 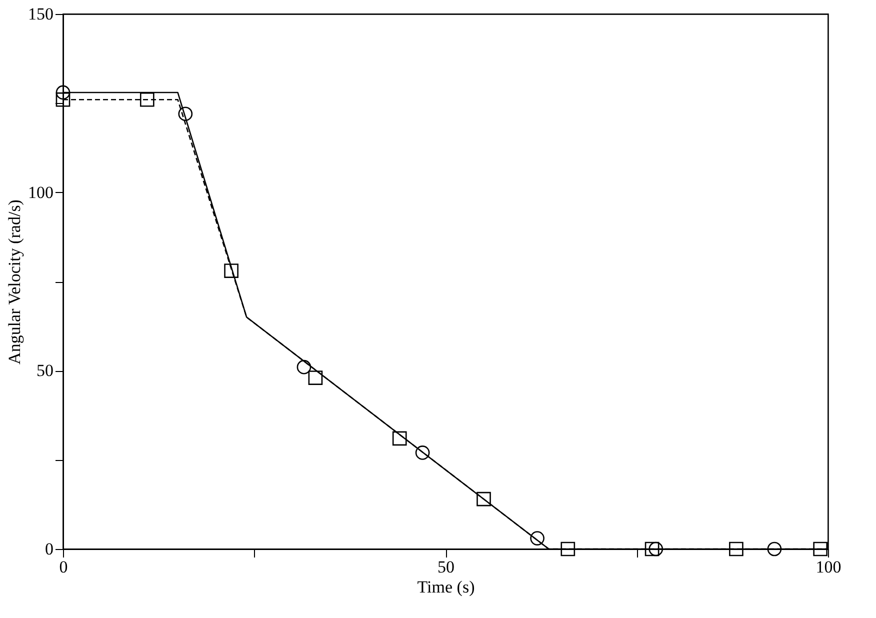 I want to click on x-tick-label: 50, so click(x=446, y=567).